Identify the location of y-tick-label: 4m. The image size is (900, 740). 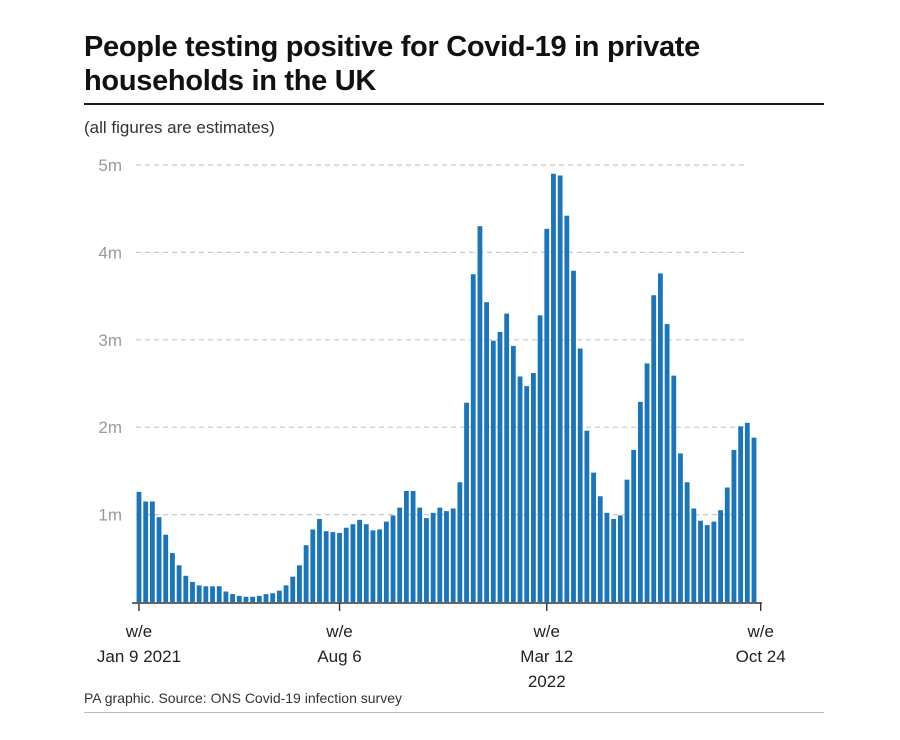
(110, 252).